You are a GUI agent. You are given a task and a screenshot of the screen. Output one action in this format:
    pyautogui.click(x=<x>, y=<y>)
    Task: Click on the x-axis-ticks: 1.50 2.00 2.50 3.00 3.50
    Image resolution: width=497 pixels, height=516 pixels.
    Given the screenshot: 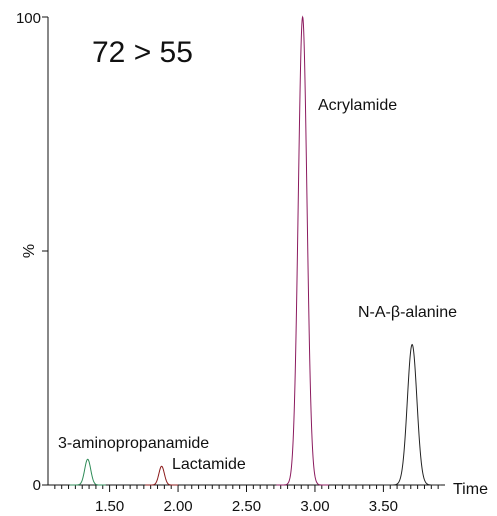 What is the action you would take?
    pyautogui.click(x=246, y=500)
    